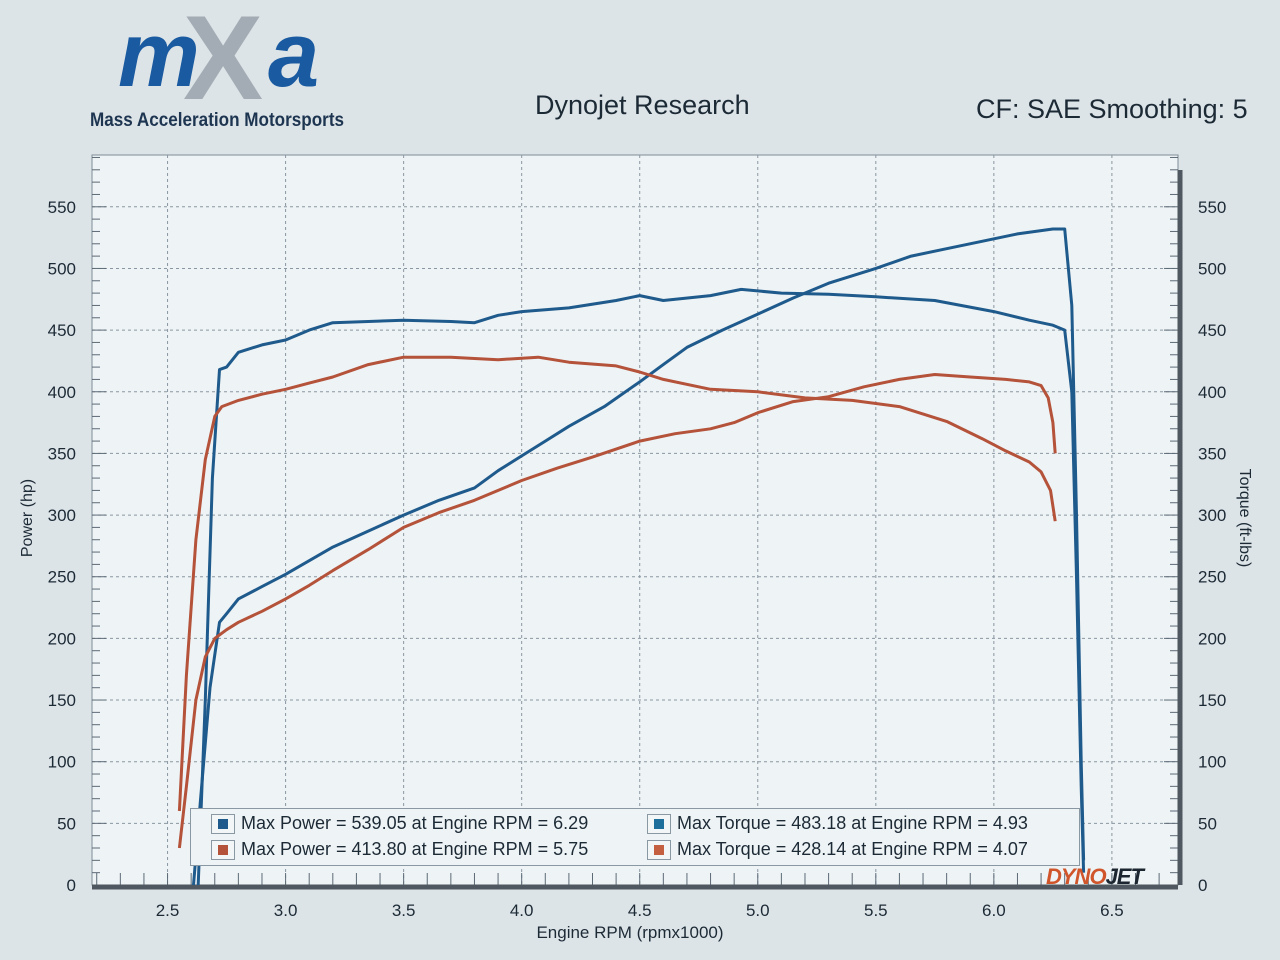  Describe the element at coordinates (168, 910) in the screenshot. I see `x-tick-label: 2.5` at that location.